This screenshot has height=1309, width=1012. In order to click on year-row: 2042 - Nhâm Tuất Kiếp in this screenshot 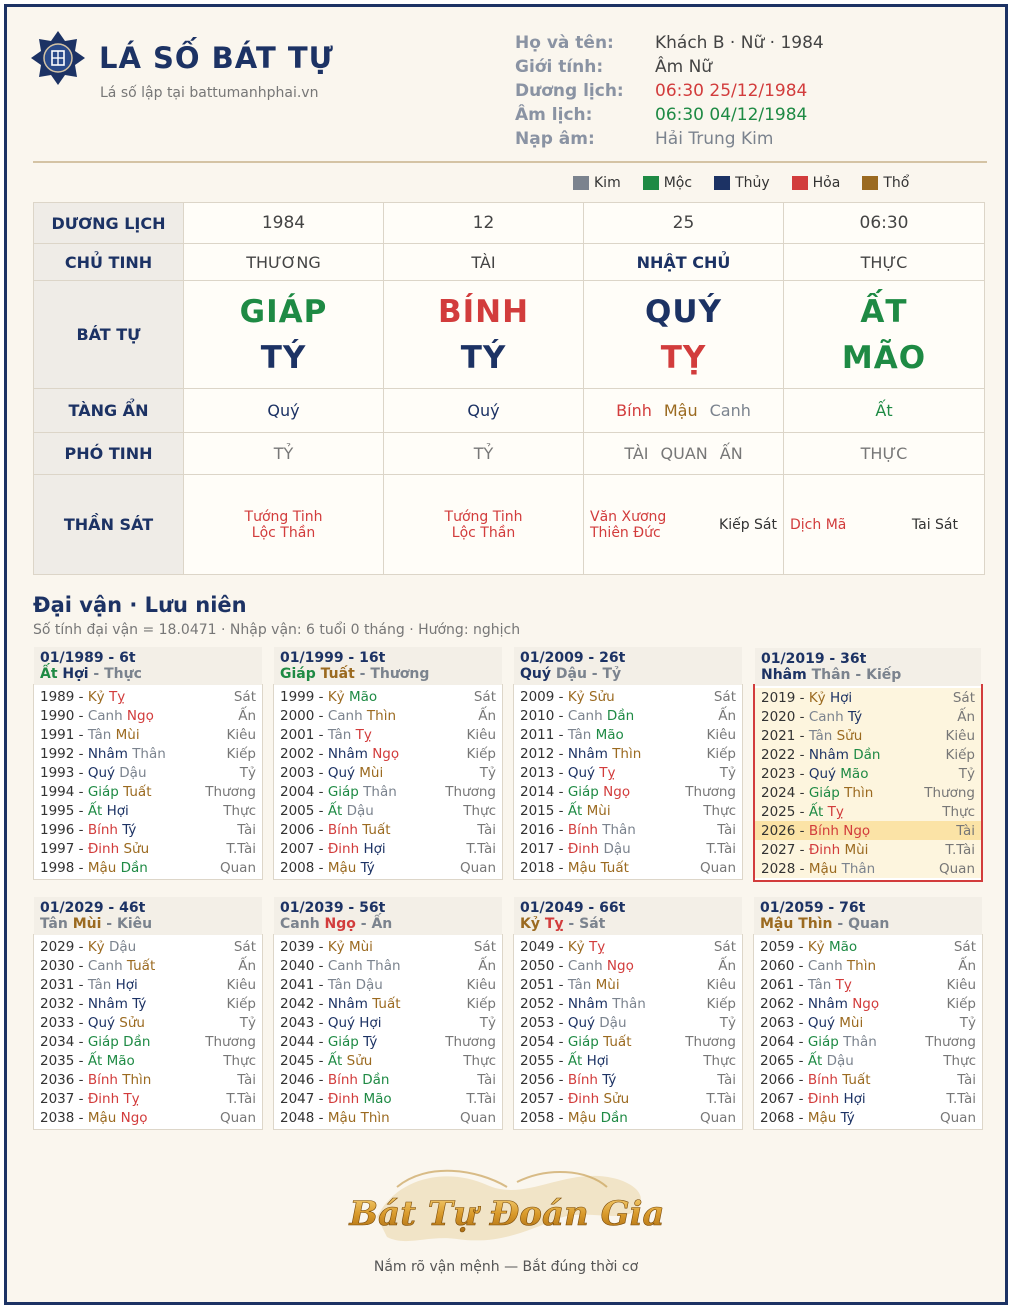, I will do `click(388, 1003)`.